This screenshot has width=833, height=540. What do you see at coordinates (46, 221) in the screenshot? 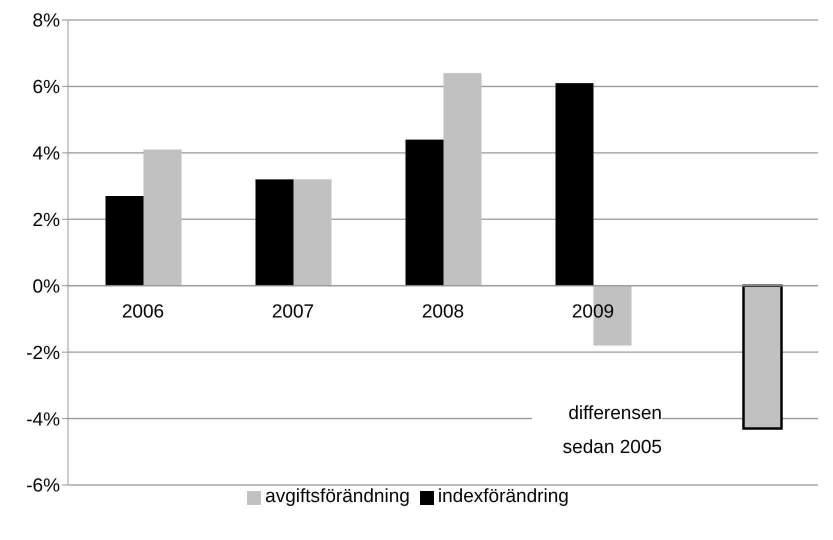
I see `y-tick-label: 2%` at bounding box center [46, 221].